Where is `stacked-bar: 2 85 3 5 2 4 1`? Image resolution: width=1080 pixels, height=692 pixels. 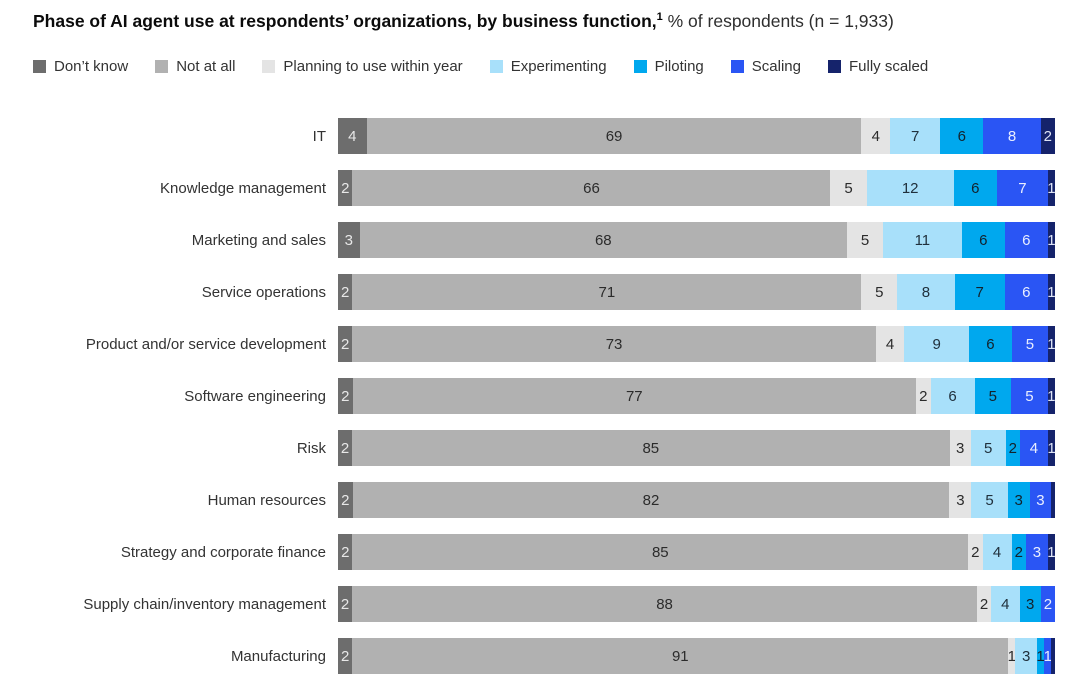
stacked-bar: 2 85 3 5 2 4 1 is located at coordinates (697, 448).